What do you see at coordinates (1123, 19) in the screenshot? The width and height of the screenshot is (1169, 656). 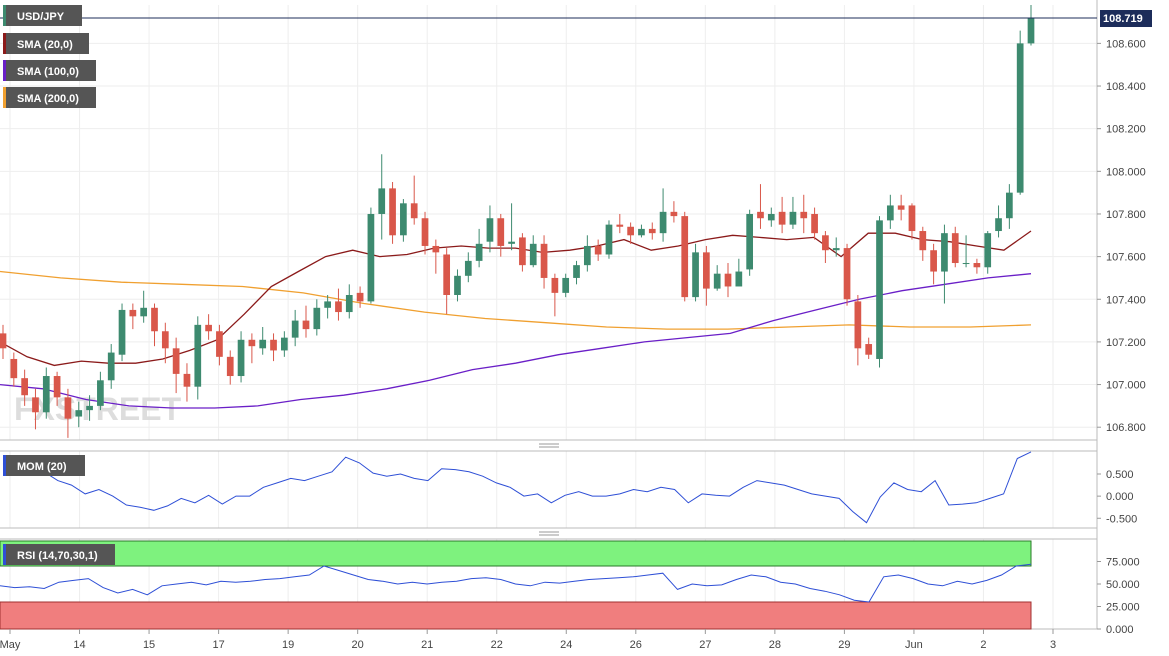 I see `current-price-label: 108.719` at bounding box center [1123, 19].